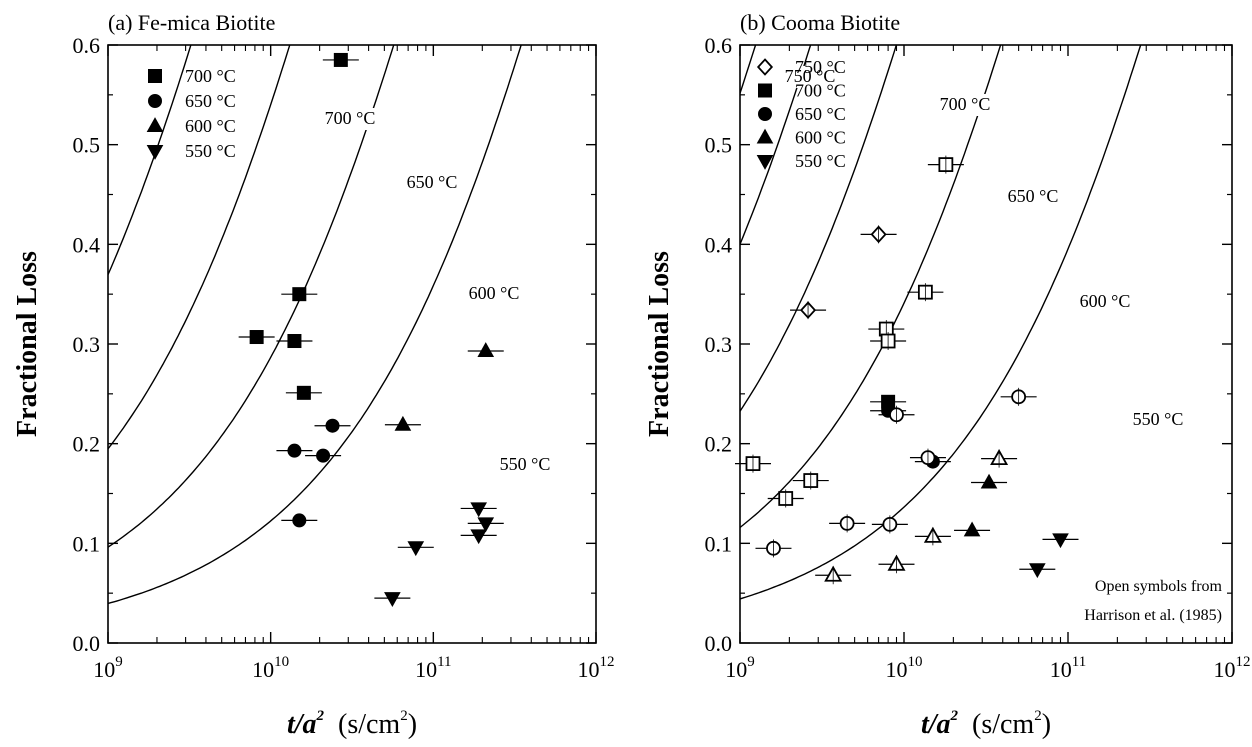 The image size is (1252, 747). I want to click on curve-label: 550 °C, so click(525, 464).